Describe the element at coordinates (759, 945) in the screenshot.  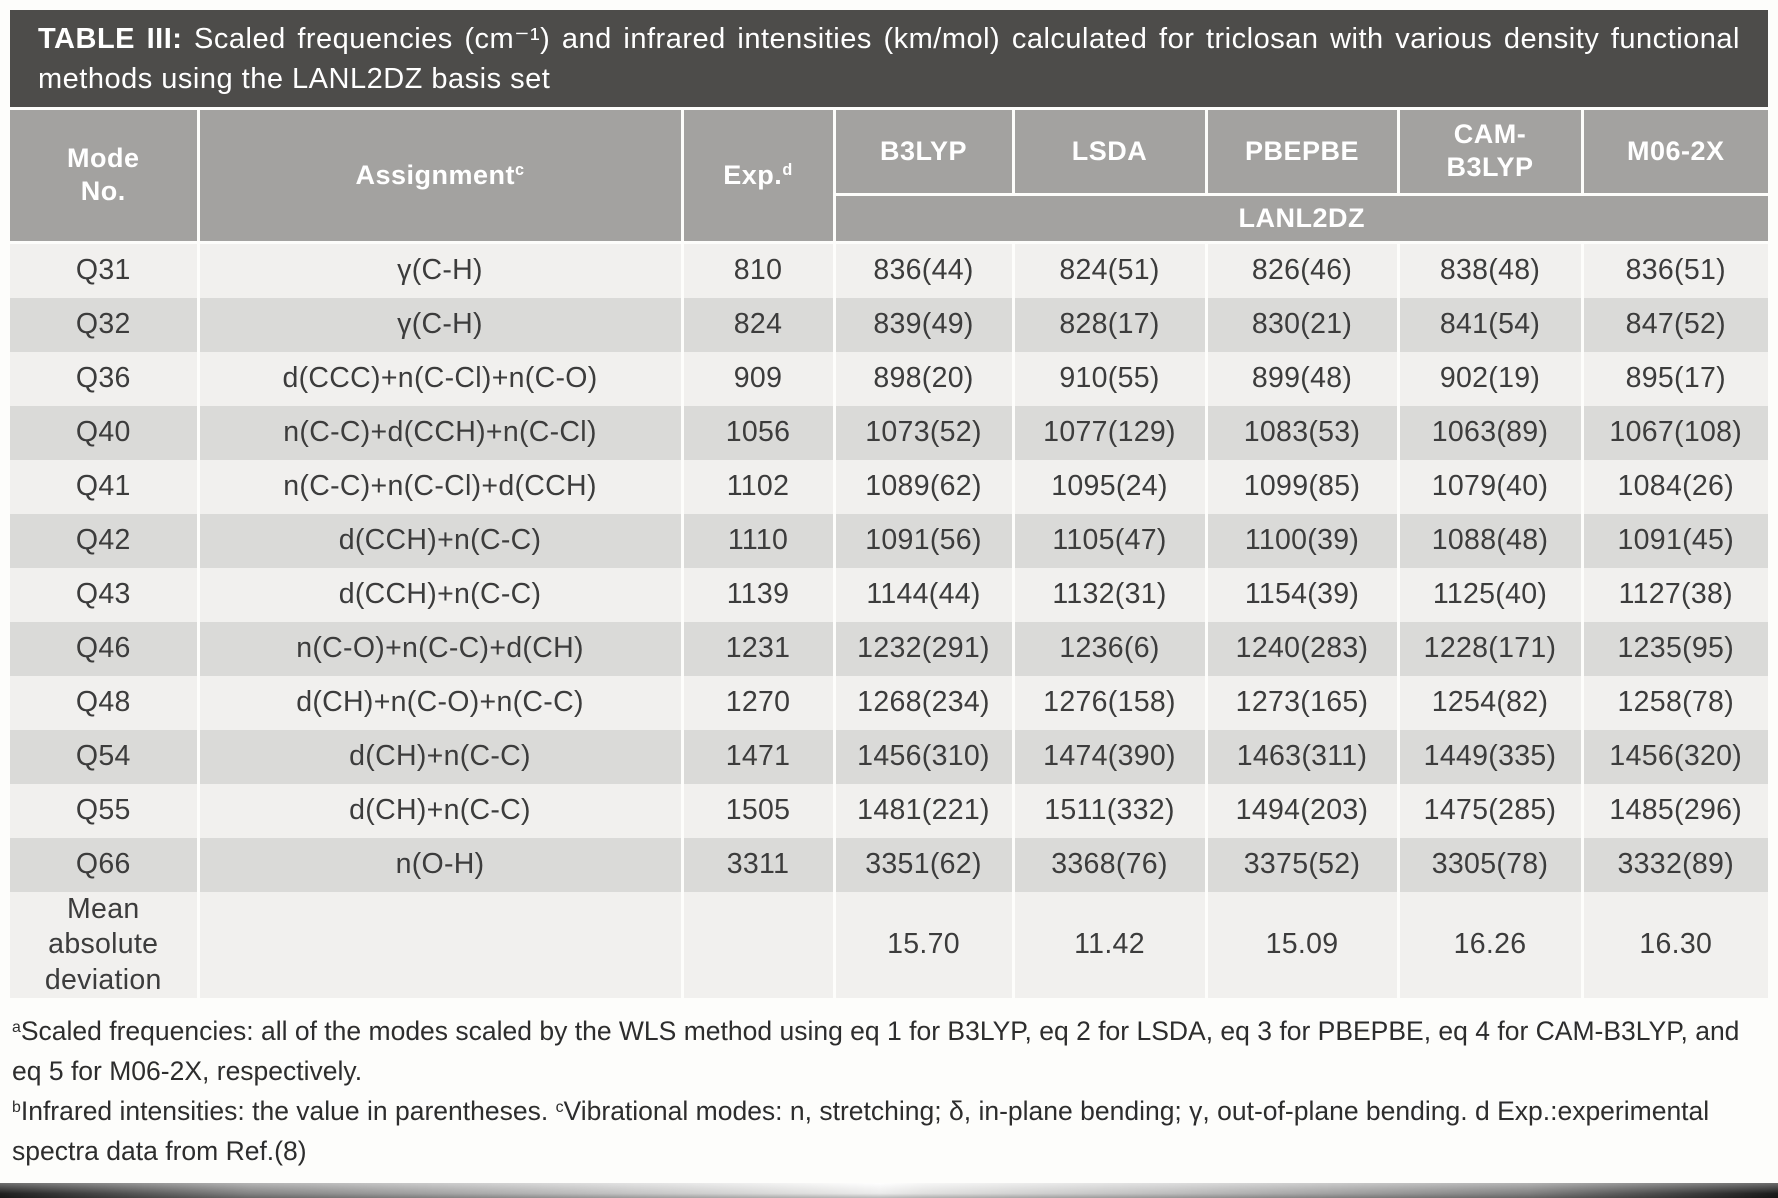
I see `cell-empty` at that location.